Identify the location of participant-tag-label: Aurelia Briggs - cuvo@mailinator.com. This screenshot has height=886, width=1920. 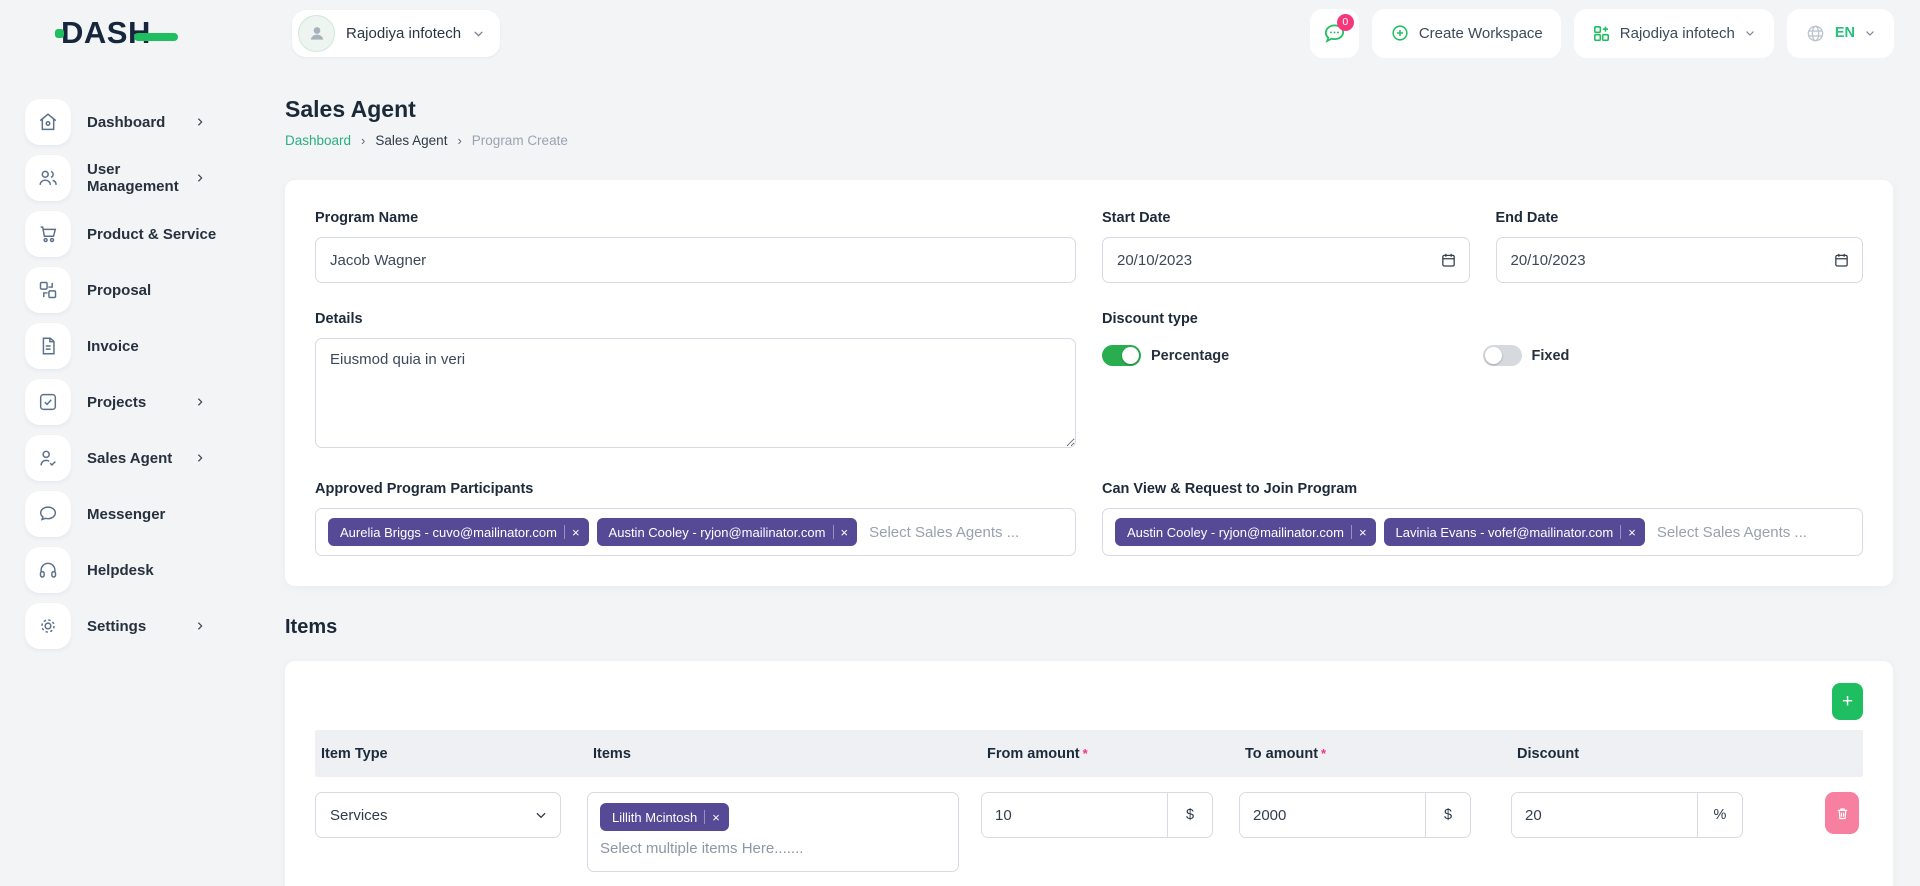
(448, 532).